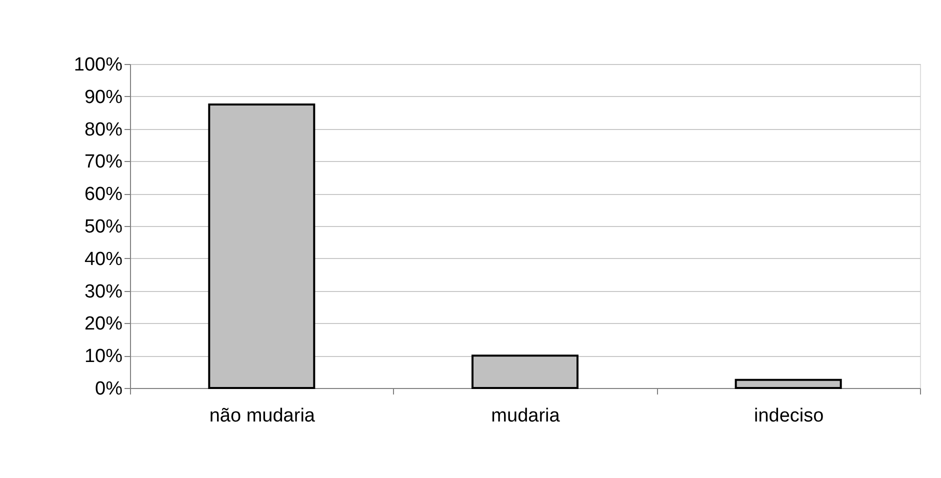 This screenshot has width=941, height=478. Describe the element at coordinates (789, 416) in the screenshot. I see `x-tick-label: indeciso` at that location.